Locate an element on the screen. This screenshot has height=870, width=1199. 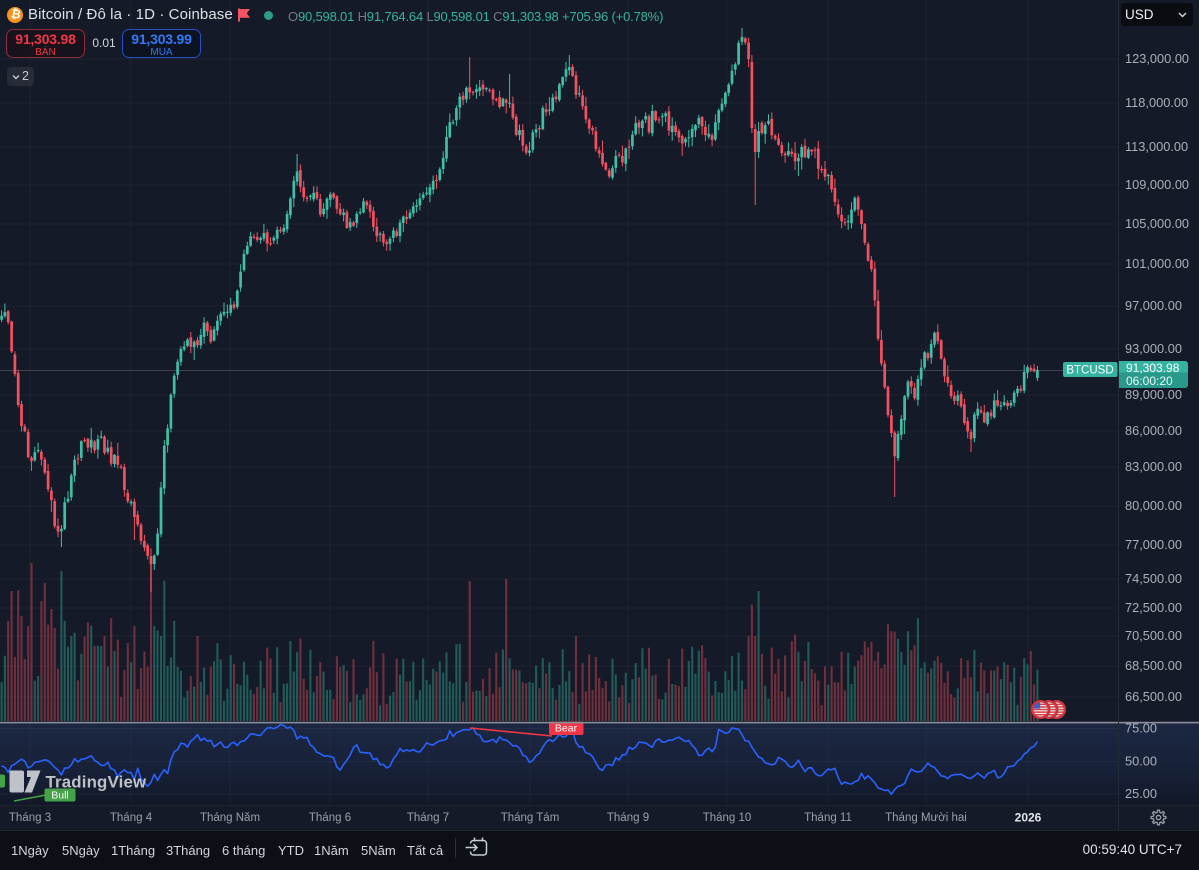
svg-text: 105,000.00 is located at coordinates (1157, 223).